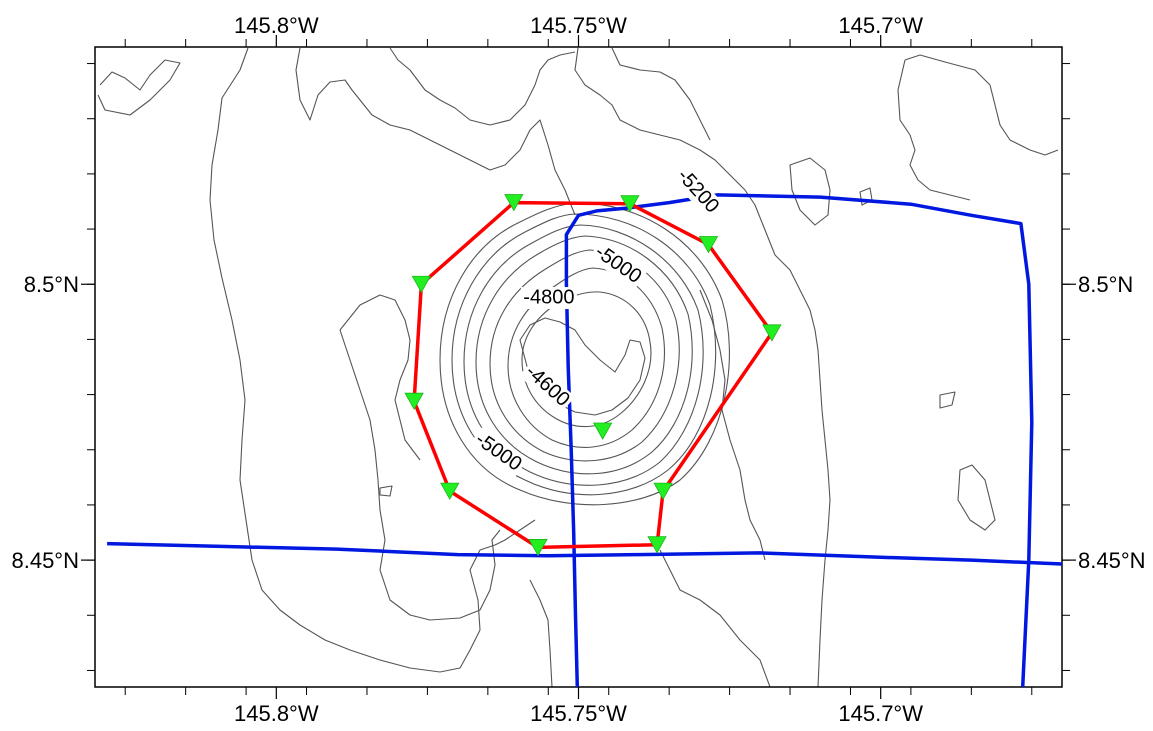 The height and width of the screenshot is (731, 1153). Describe the element at coordinates (51, 284) in the screenshot. I see `y-tick-label-left-0: 8.5°N` at that location.